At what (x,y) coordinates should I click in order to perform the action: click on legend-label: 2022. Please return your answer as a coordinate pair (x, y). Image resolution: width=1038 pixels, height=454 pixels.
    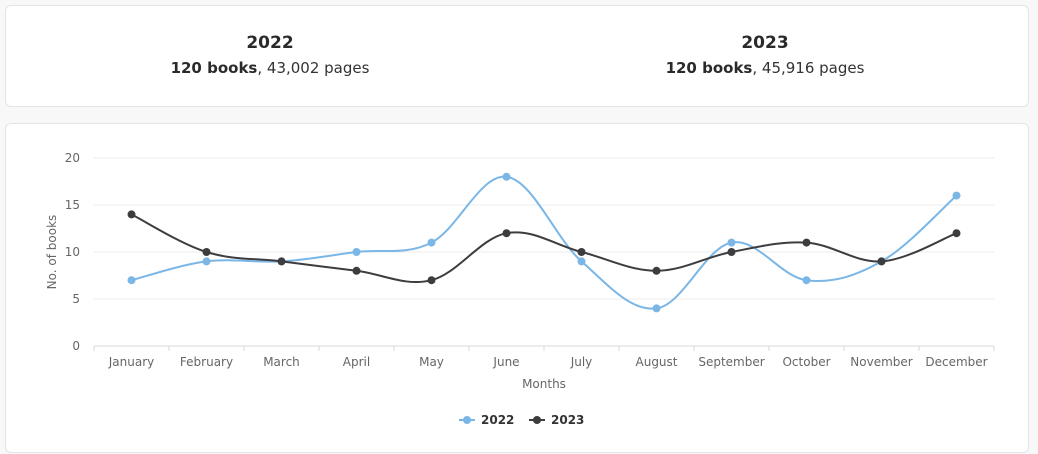
    Looking at the image, I should click on (497, 420).